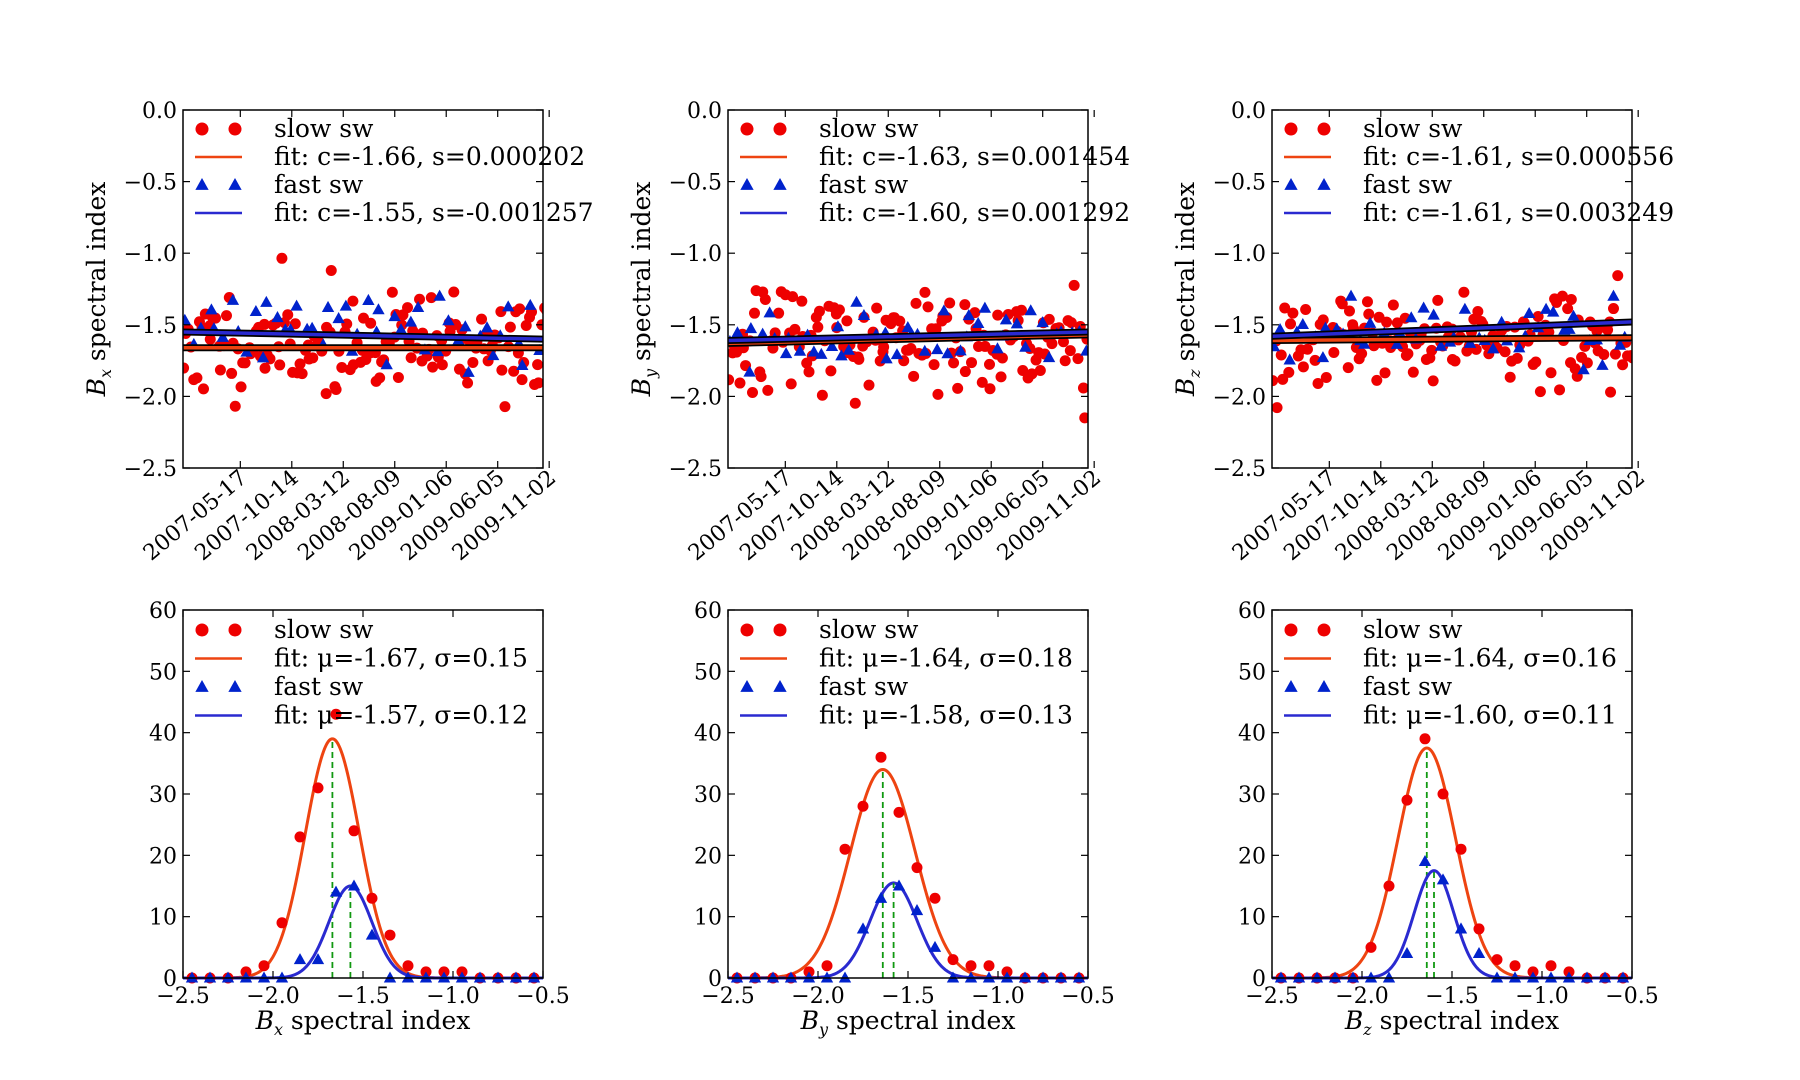  I want to click on y-tick-label: −2.0, so click(150, 397).